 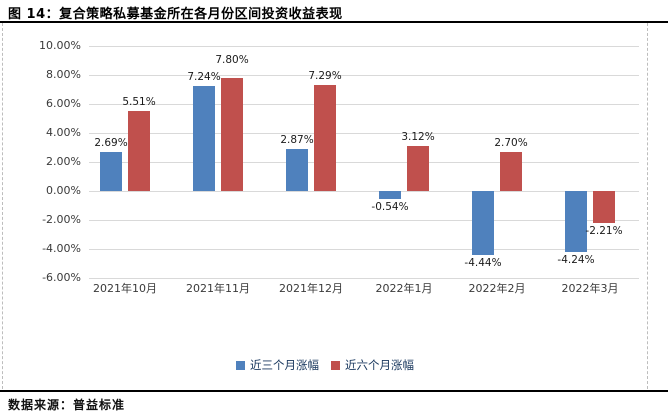 What do you see at coordinates (325, 365) in the screenshot?
I see `chart-legend: 近三个月涨幅 近六个月涨幅` at bounding box center [325, 365].